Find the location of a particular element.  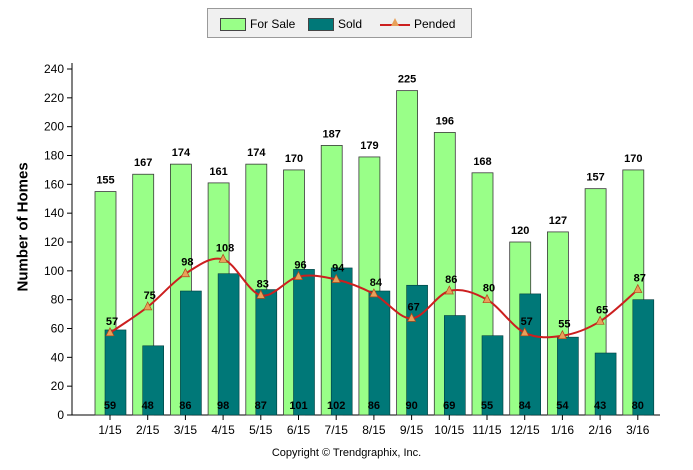

data-label-sold: 90 is located at coordinates (411, 406).